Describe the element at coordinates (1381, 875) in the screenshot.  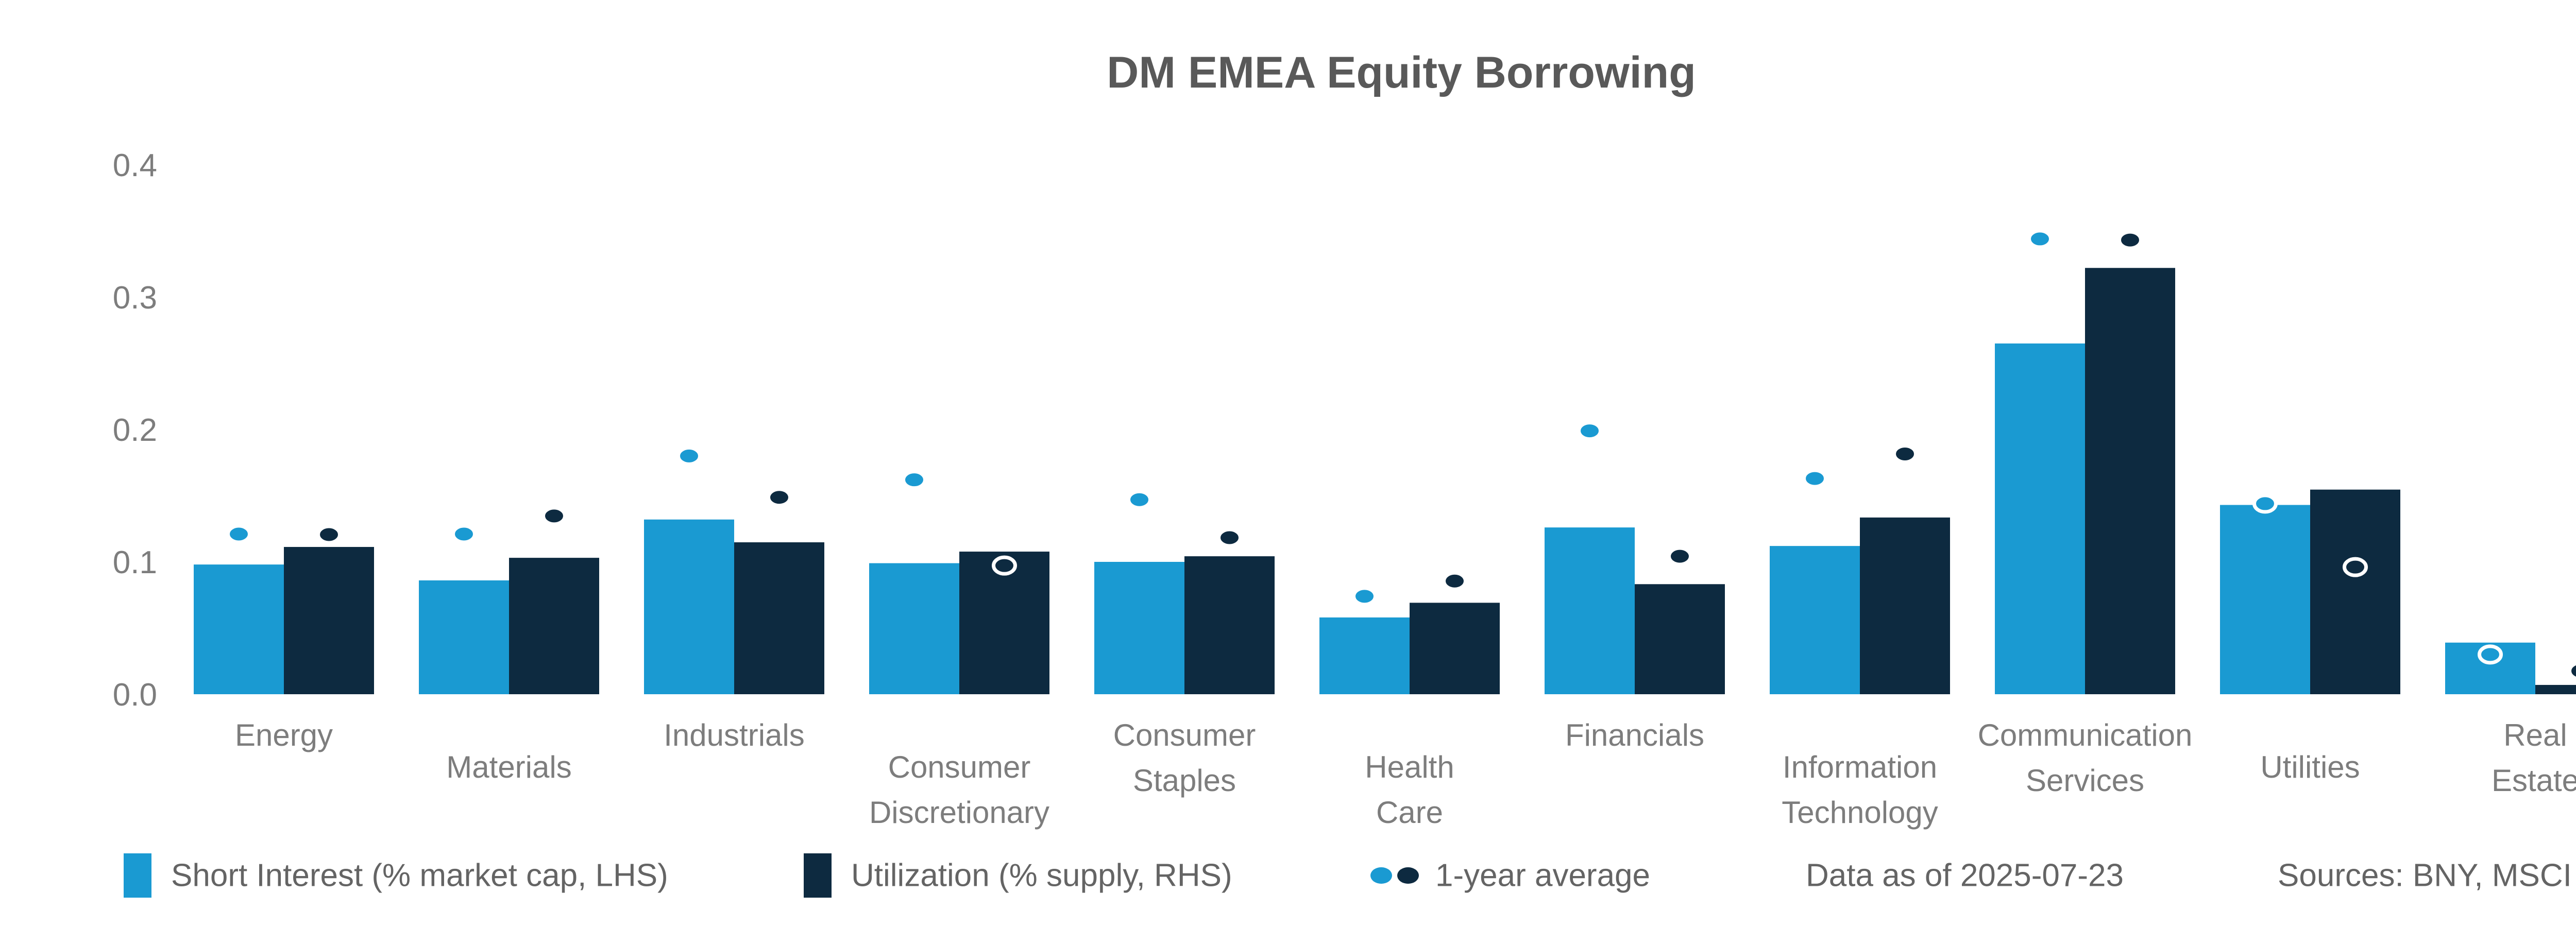
I see `legend-dot-blue-icon` at that location.